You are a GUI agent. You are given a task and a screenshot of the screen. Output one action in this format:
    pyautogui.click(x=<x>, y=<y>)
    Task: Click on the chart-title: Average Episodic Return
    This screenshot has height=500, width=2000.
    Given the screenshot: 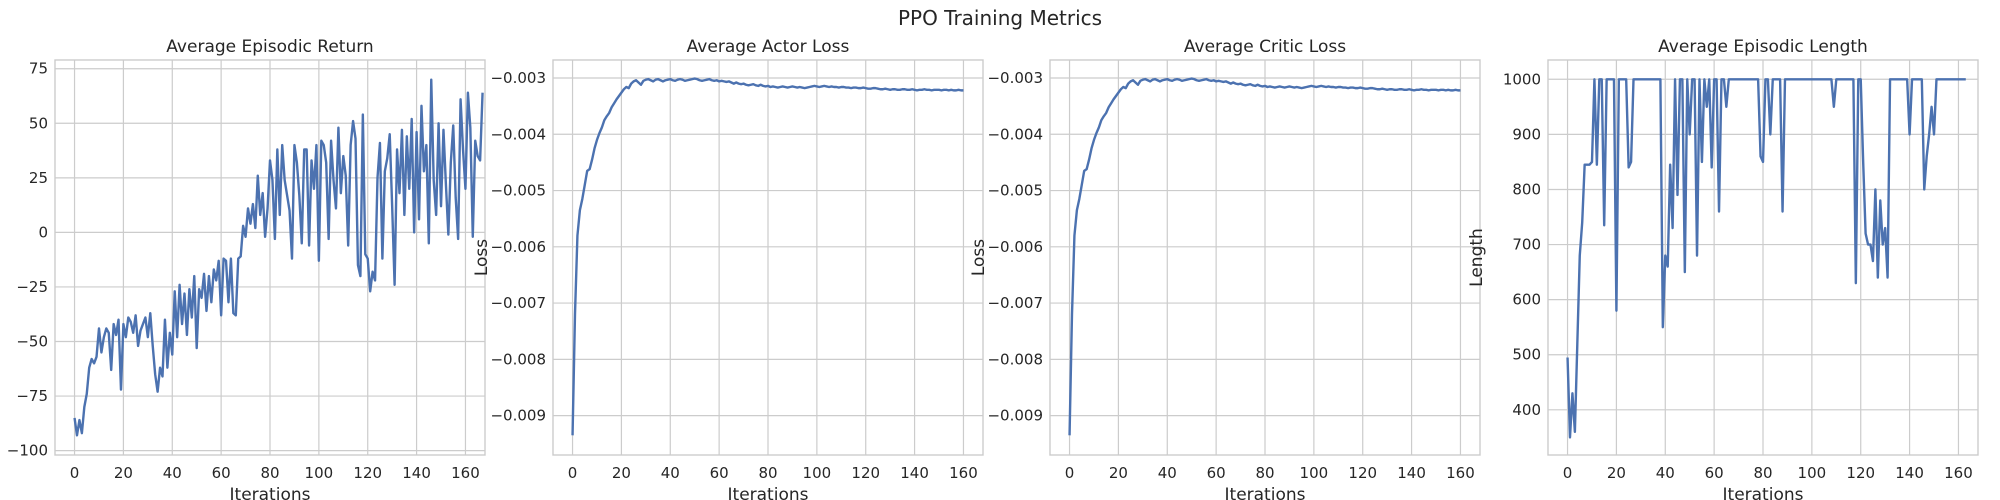 What is the action you would take?
    pyautogui.click(x=269, y=47)
    